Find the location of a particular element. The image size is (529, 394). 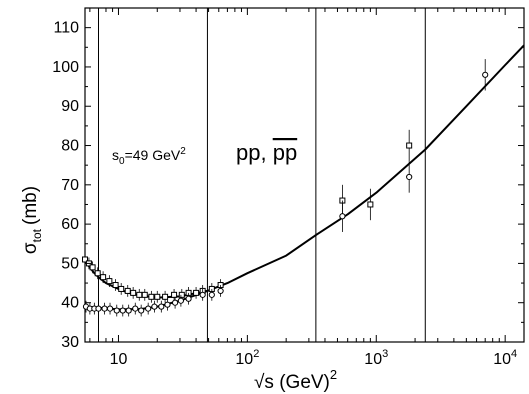

y-tick-label-6: 90 is located at coordinates (70, 106).